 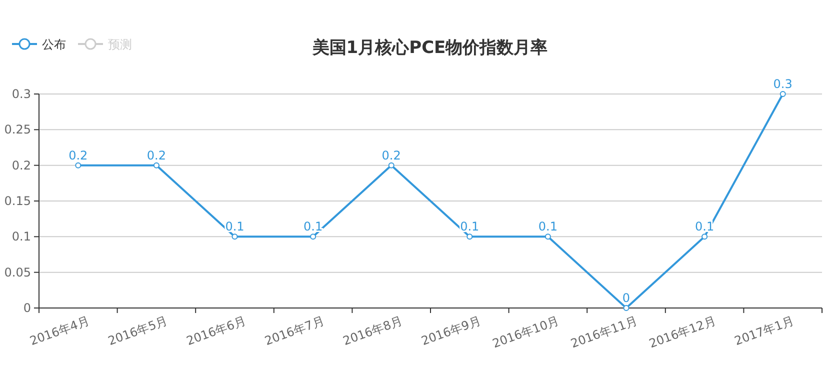 I want to click on x-tick-label: 2016年12月, so click(x=682, y=332).